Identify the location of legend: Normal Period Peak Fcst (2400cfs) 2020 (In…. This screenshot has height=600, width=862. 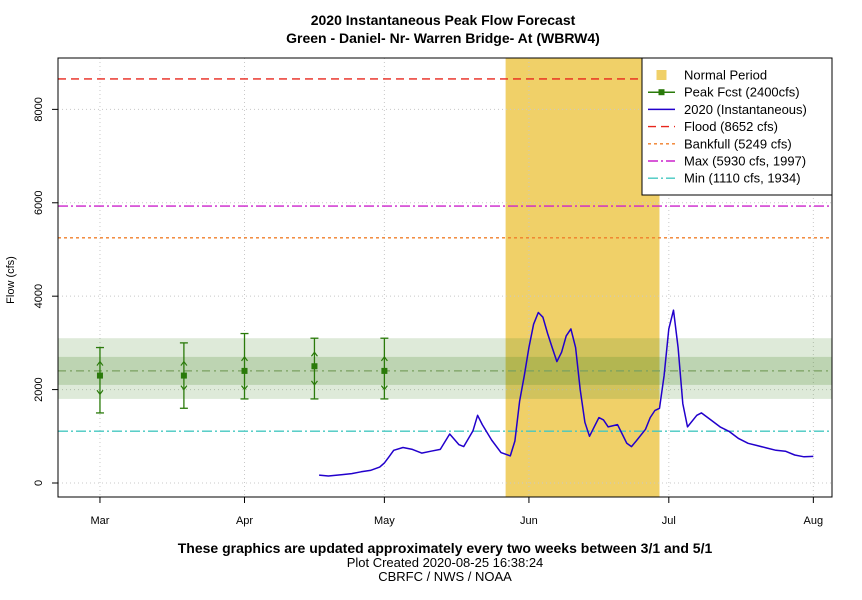
(737, 126).